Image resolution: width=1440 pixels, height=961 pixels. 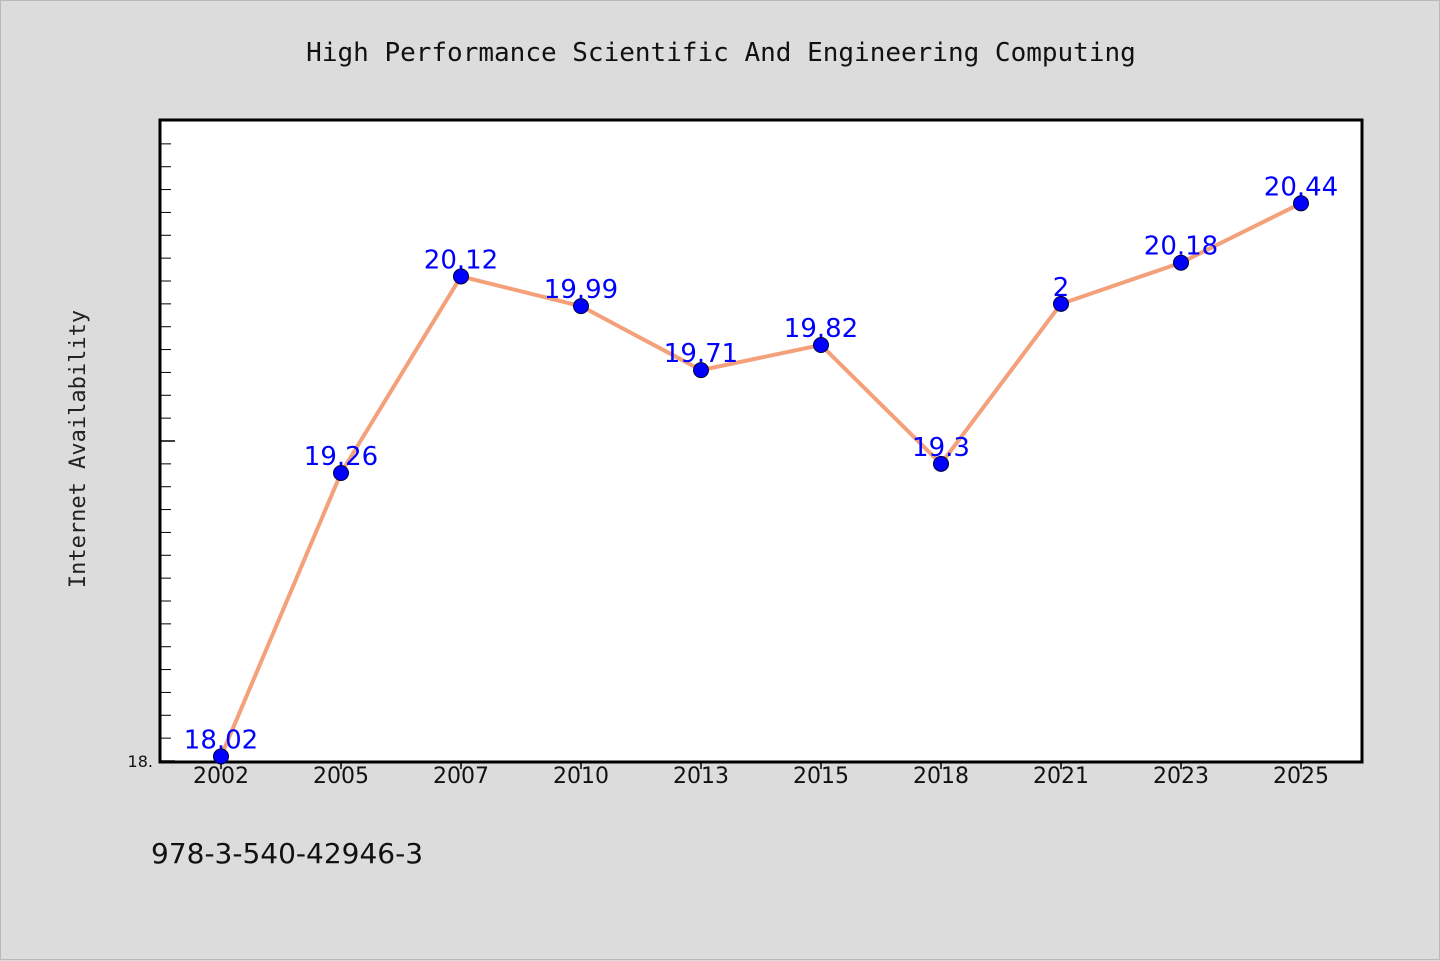 What do you see at coordinates (701, 354) in the screenshot?
I see `data-label: 19.71` at bounding box center [701, 354].